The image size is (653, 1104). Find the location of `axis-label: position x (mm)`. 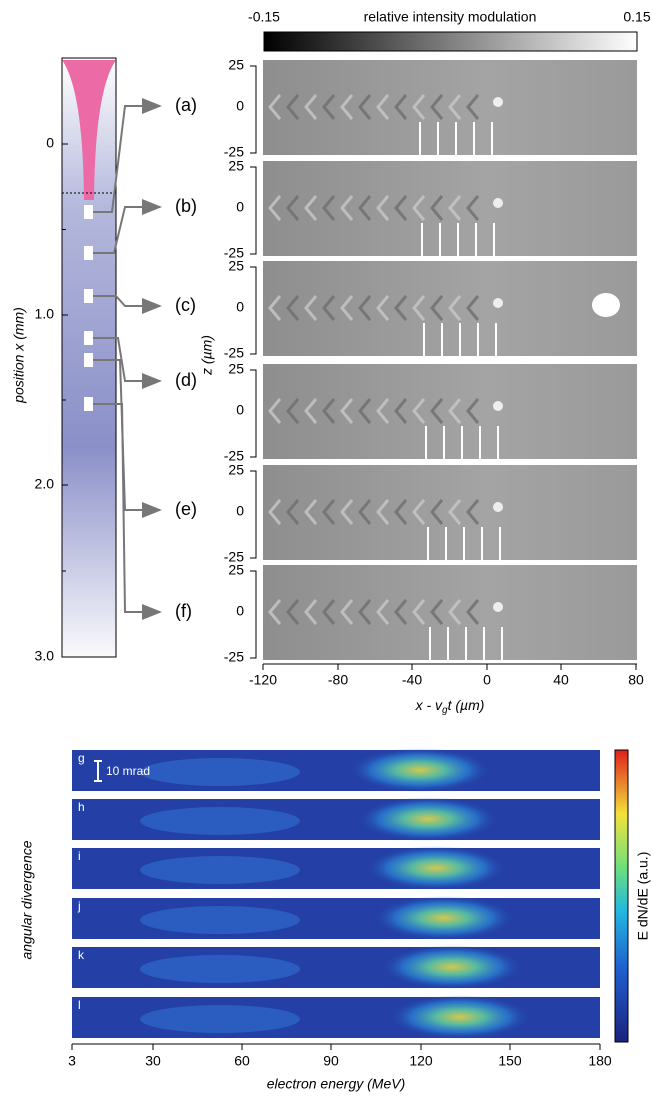

axis-label: position x (mm) is located at coordinates (19, 355).